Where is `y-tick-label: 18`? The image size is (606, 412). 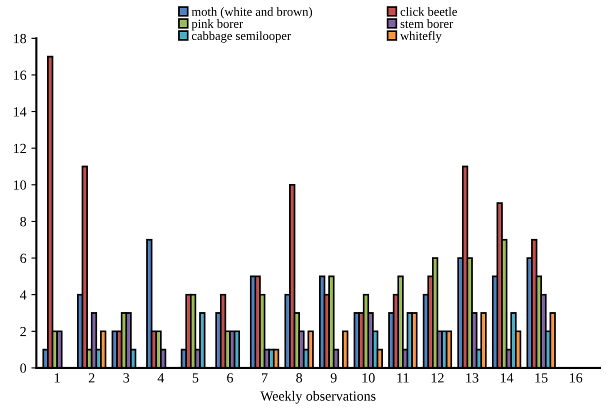 y-tick-label: 18 is located at coordinates (20, 39).